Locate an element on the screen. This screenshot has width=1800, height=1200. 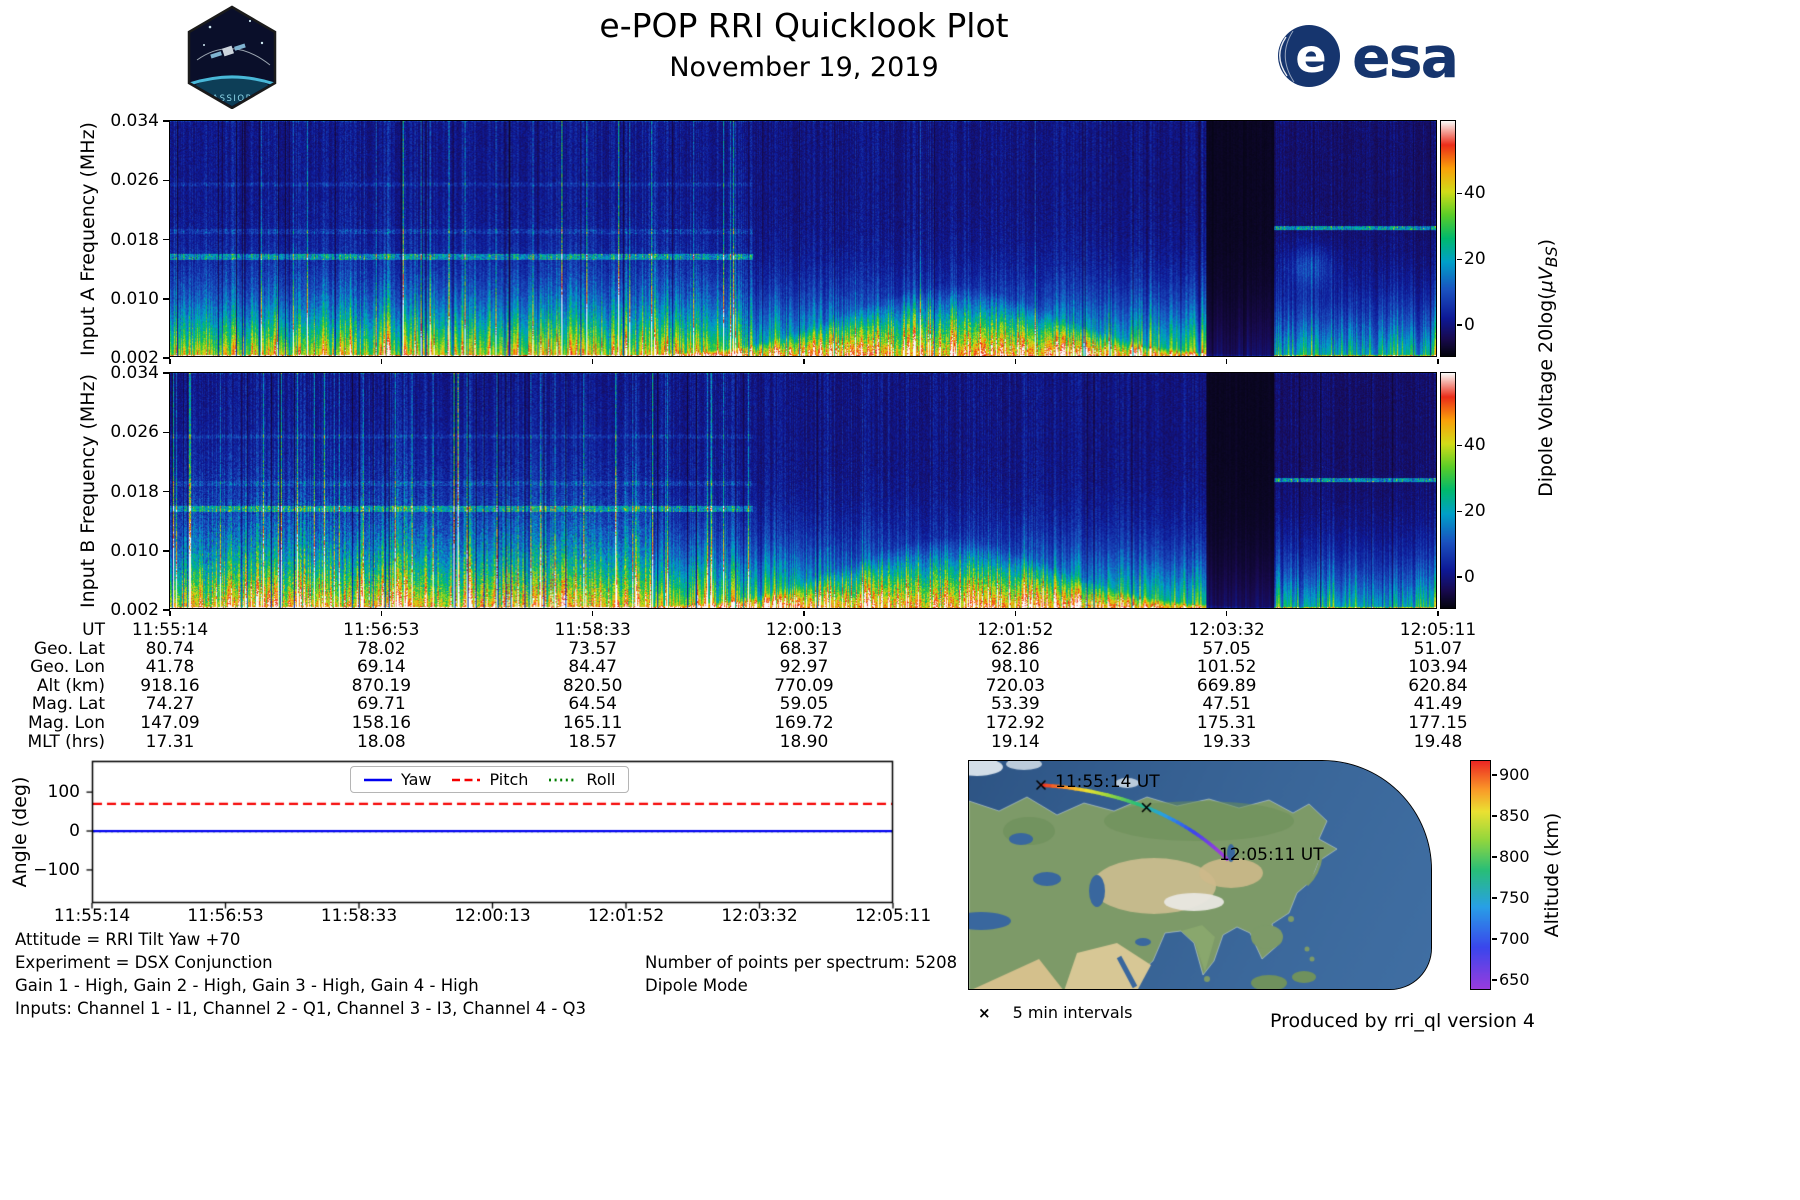
cassiope-mission-logo: CASSIOPE is located at coordinates (232, 57).